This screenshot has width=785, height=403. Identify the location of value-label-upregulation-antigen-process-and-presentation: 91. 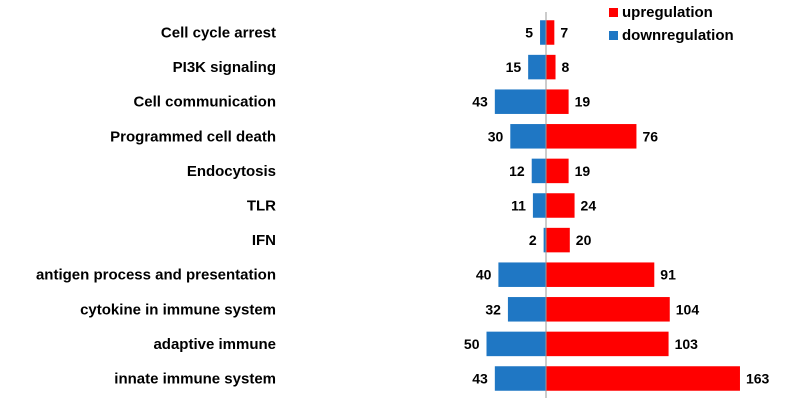
(668, 275).